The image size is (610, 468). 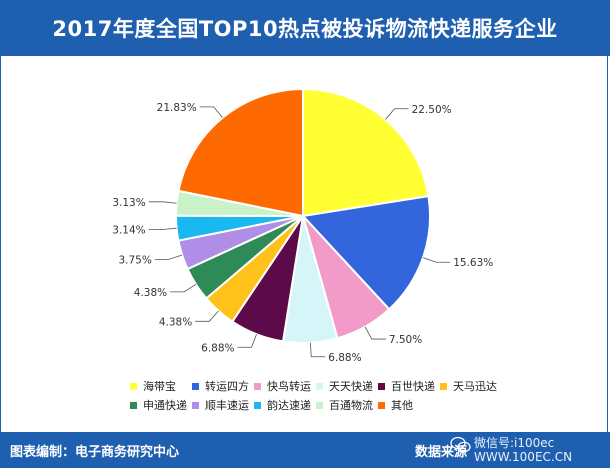 I want to click on legend-label: 申通快递, so click(x=165, y=405).